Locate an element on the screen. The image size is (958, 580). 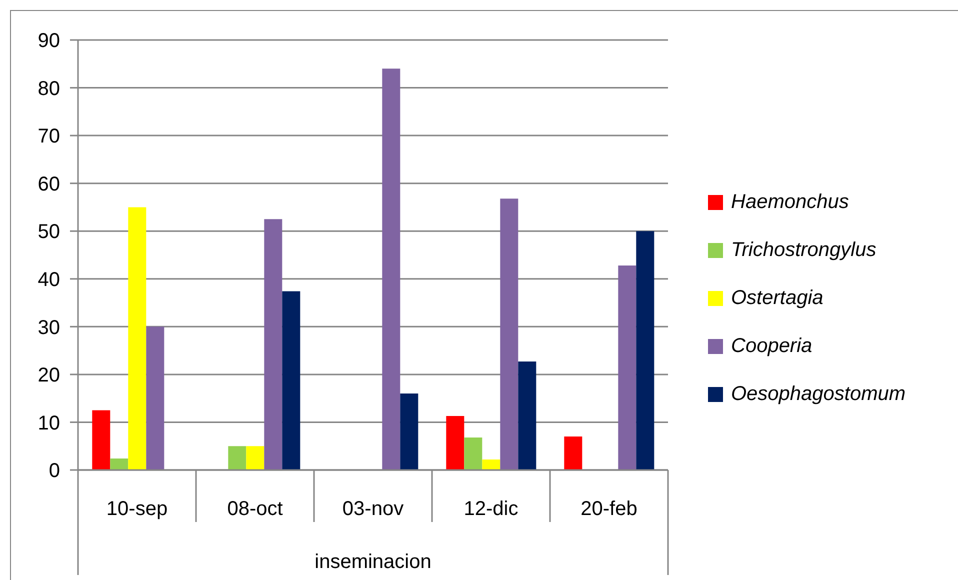
y-tick-label: 40 is located at coordinates (49, 279).